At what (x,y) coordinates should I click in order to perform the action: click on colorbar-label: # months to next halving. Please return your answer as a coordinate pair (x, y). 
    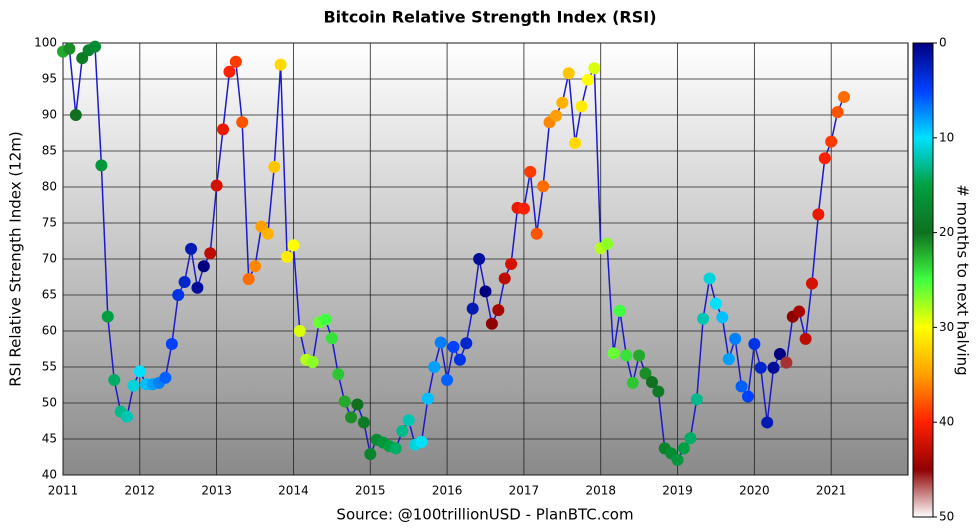
    Looking at the image, I should click on (963, 279).